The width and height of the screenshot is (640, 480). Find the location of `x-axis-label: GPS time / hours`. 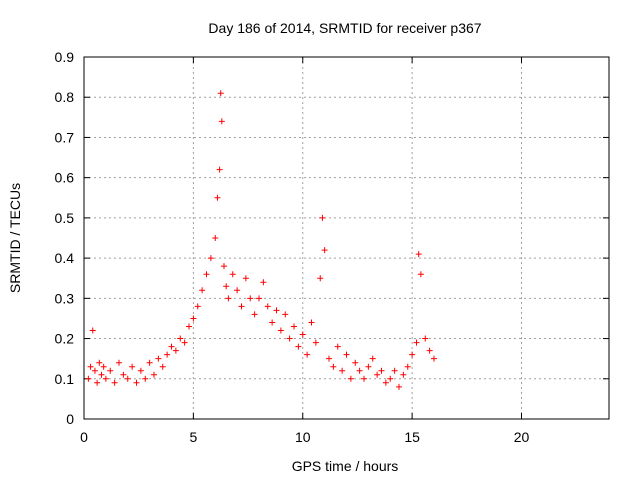

x-axis-label: GPS time / hours is located at coordinates (345, 466).